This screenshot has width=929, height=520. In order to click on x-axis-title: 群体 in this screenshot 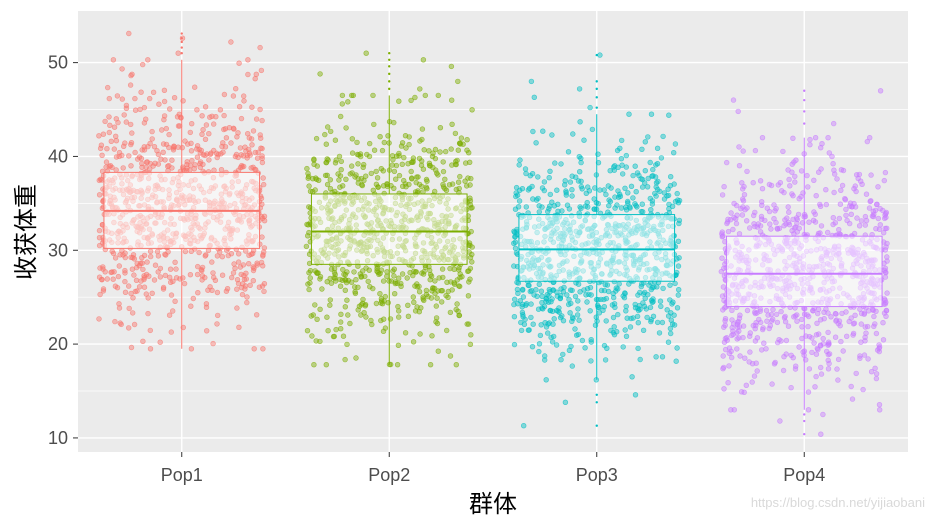, I will do `click(493, 504)`.